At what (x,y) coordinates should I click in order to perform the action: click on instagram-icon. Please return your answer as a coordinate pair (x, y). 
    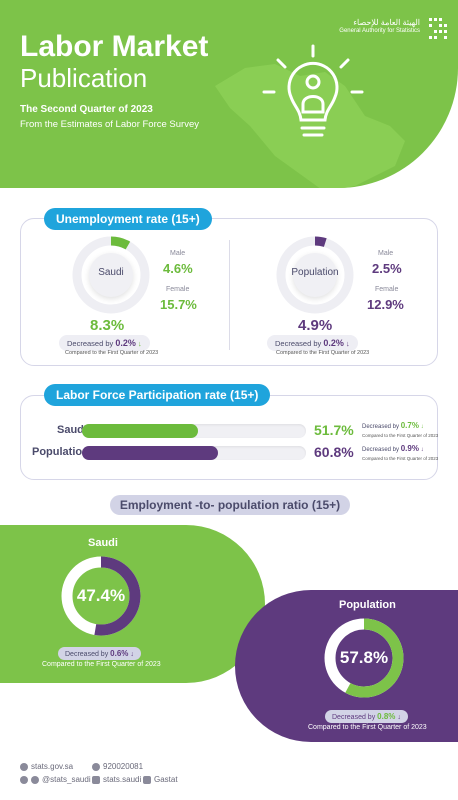
    Looking at the image, I should click on (35, 779).